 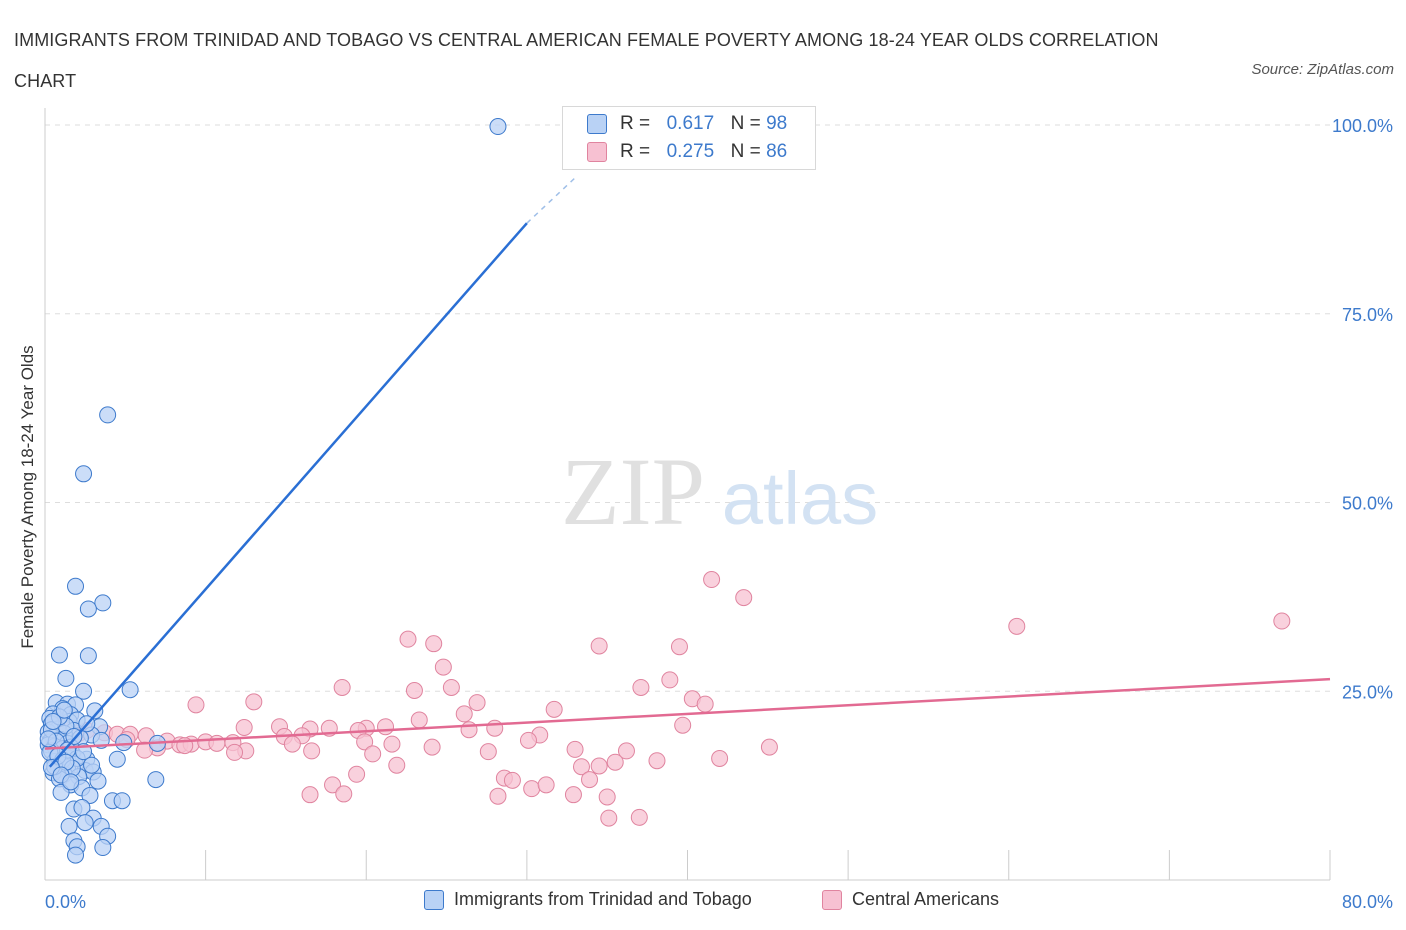 I want to click on legend-r-value-b: 0.275, so click(x=690, y=151).